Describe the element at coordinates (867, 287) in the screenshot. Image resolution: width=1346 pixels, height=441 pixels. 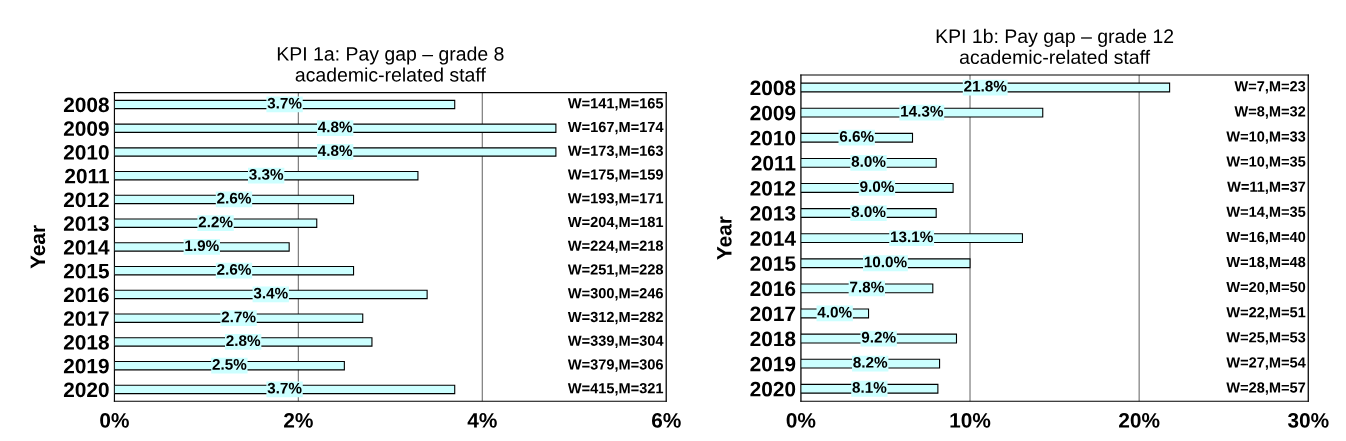
I see `data-label: 7.8%` at that location.